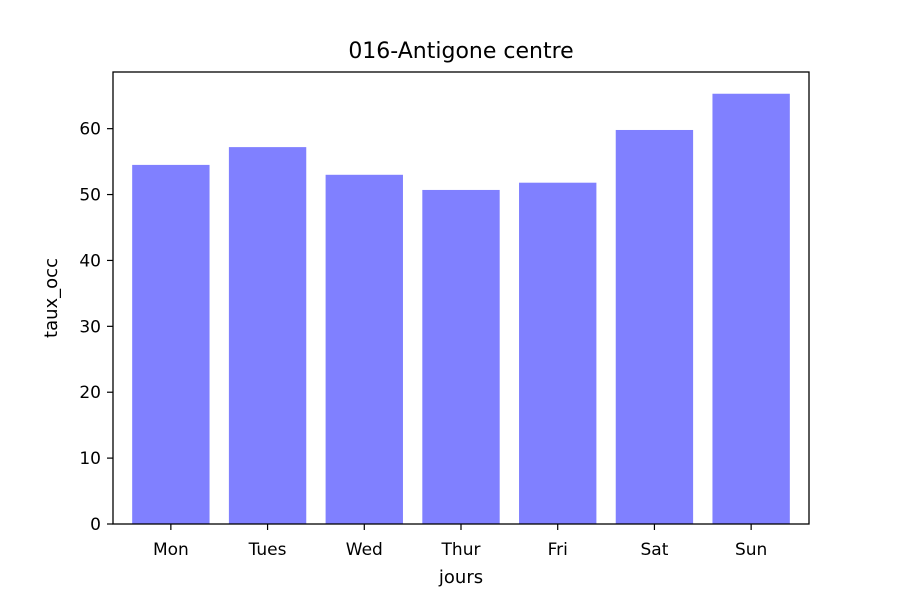 This screenshot has width=900, height=604. What do you see at coordinates (95, 525) in the screenshot?
I see `y-tick-label: 0` at bounding box center [95, 525].